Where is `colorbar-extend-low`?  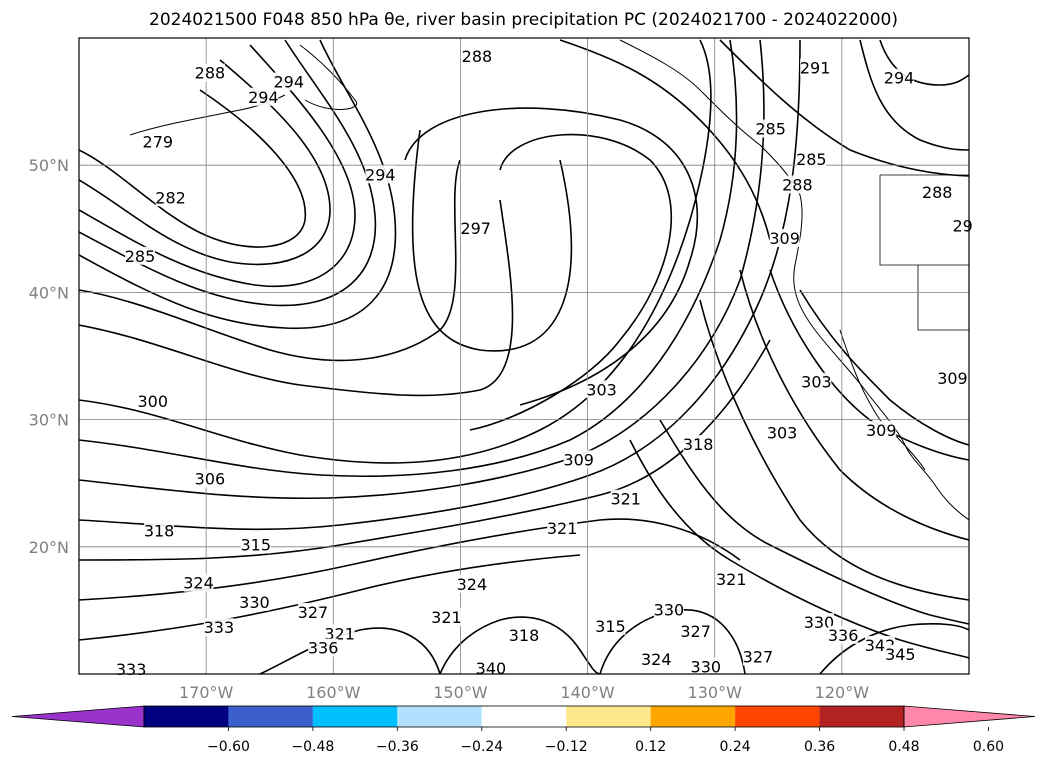
colorbar-extend-low is located at coordinates (78, 716).